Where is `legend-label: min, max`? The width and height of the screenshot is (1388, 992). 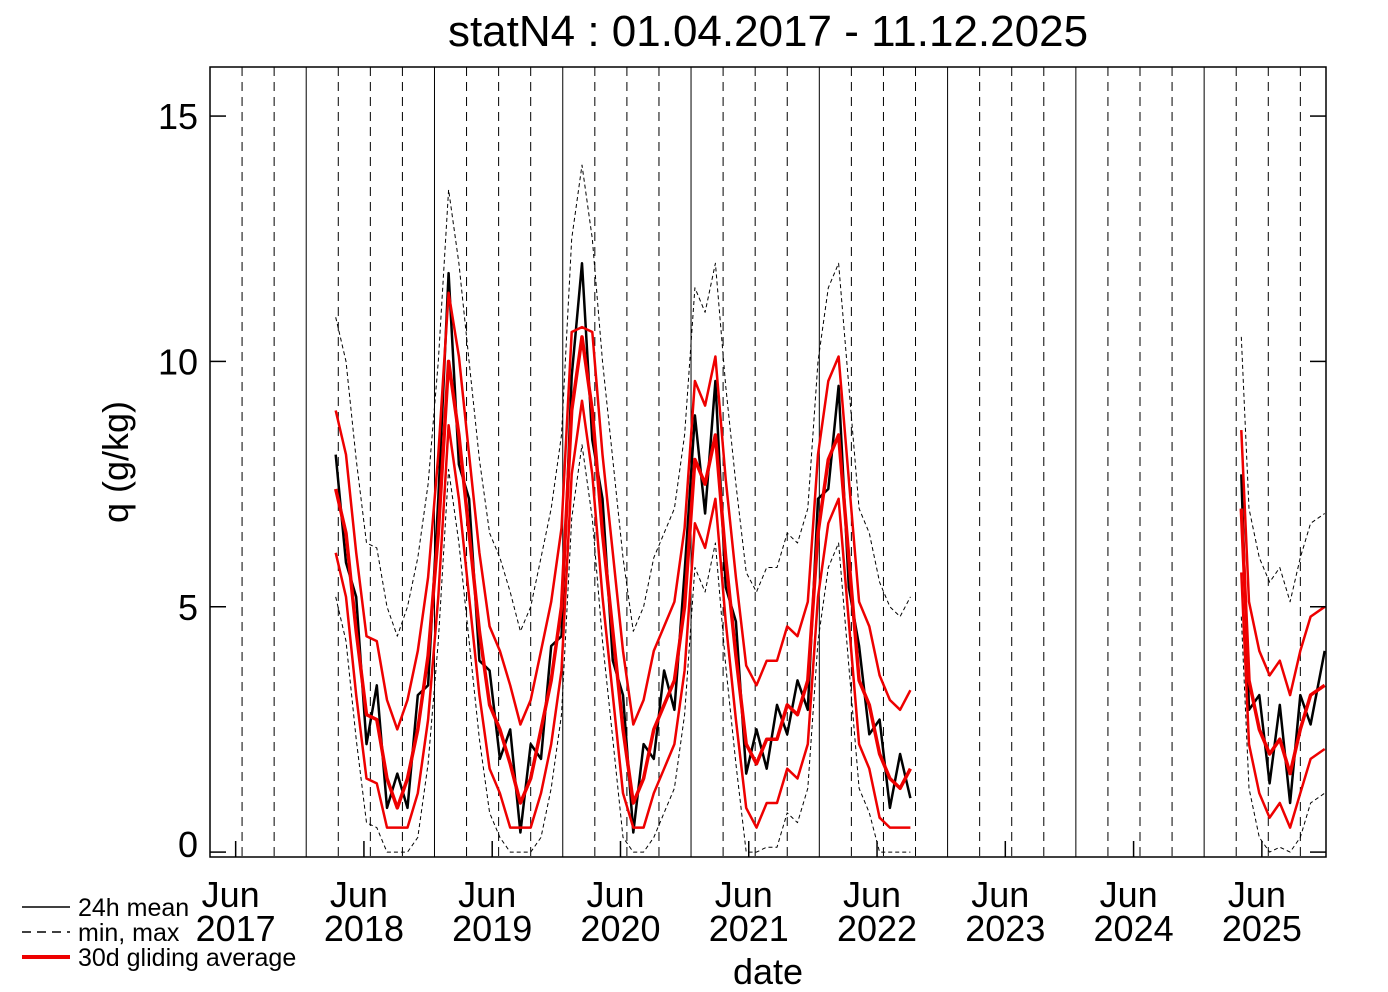
legend-label: min, max is located at coordinates (129, 933).